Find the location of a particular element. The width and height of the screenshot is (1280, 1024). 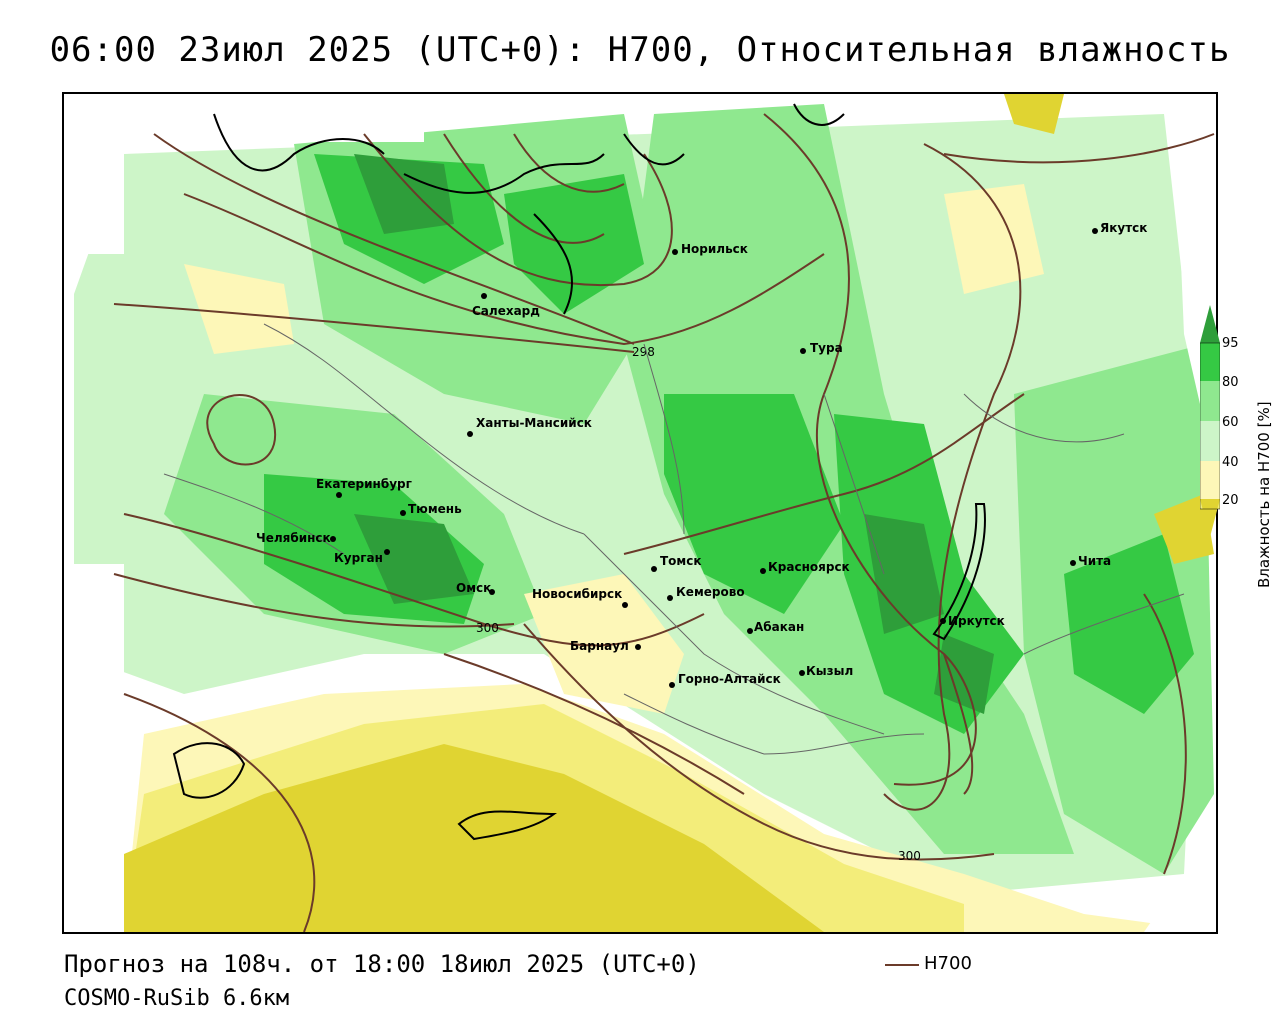

city-label-chita: Чита is located at coordinates (1095, 561).